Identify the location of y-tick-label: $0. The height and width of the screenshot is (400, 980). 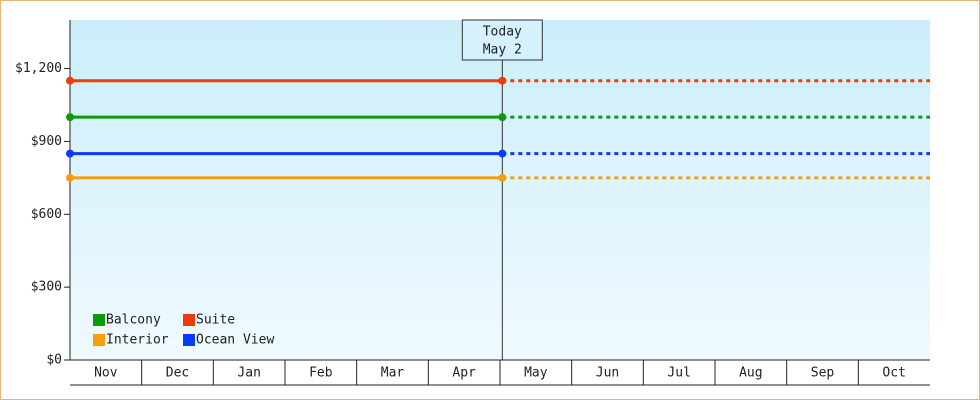
(54, 360).